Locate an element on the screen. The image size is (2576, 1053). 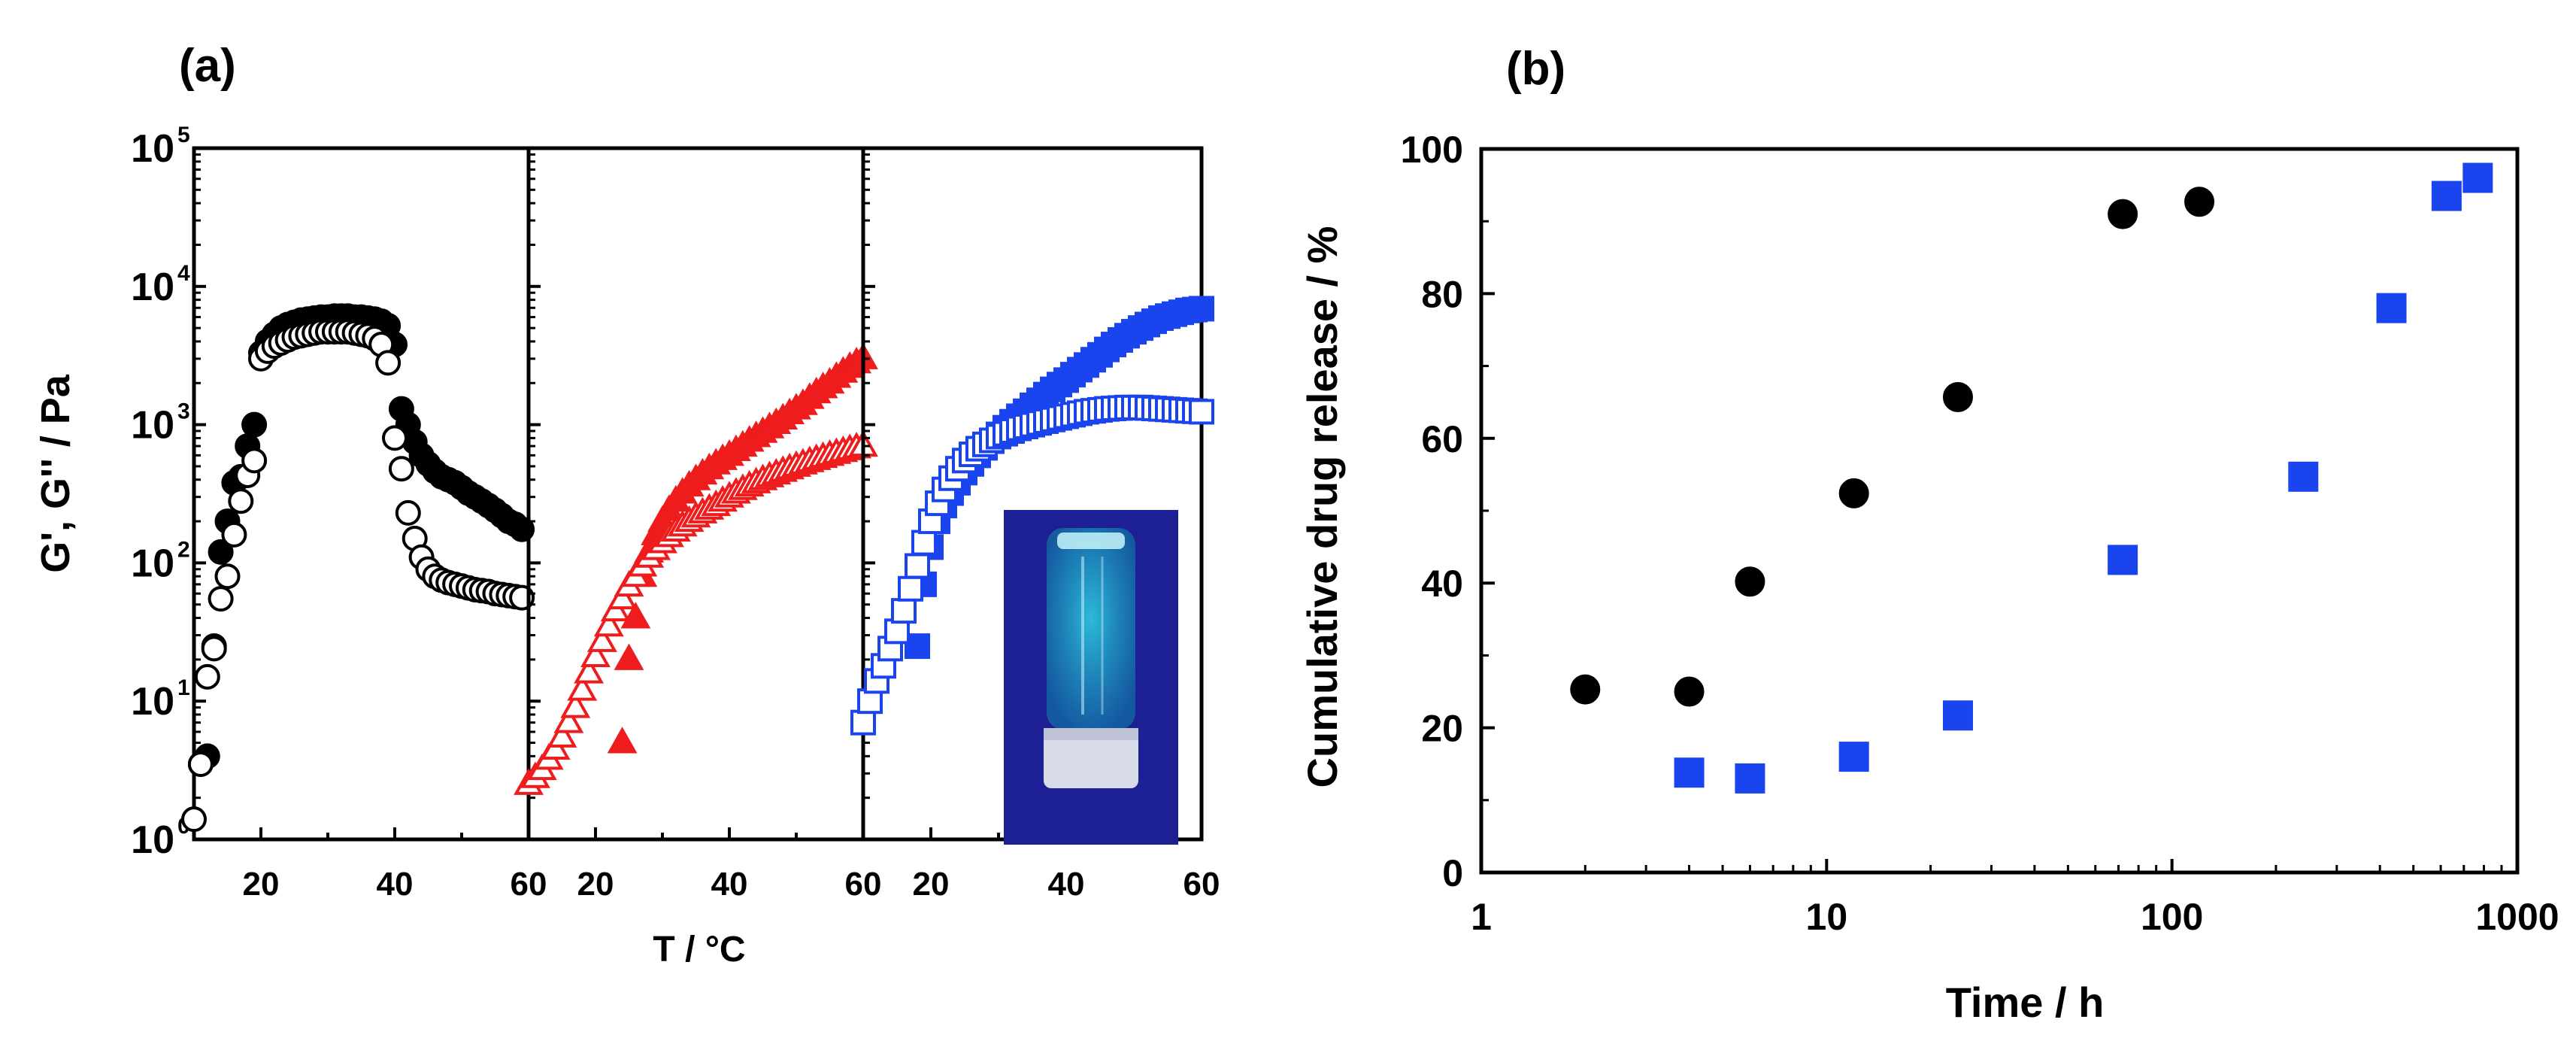
panel-a-y-axis-label: G', G'' / Pa is located at coordinates (55, 473).